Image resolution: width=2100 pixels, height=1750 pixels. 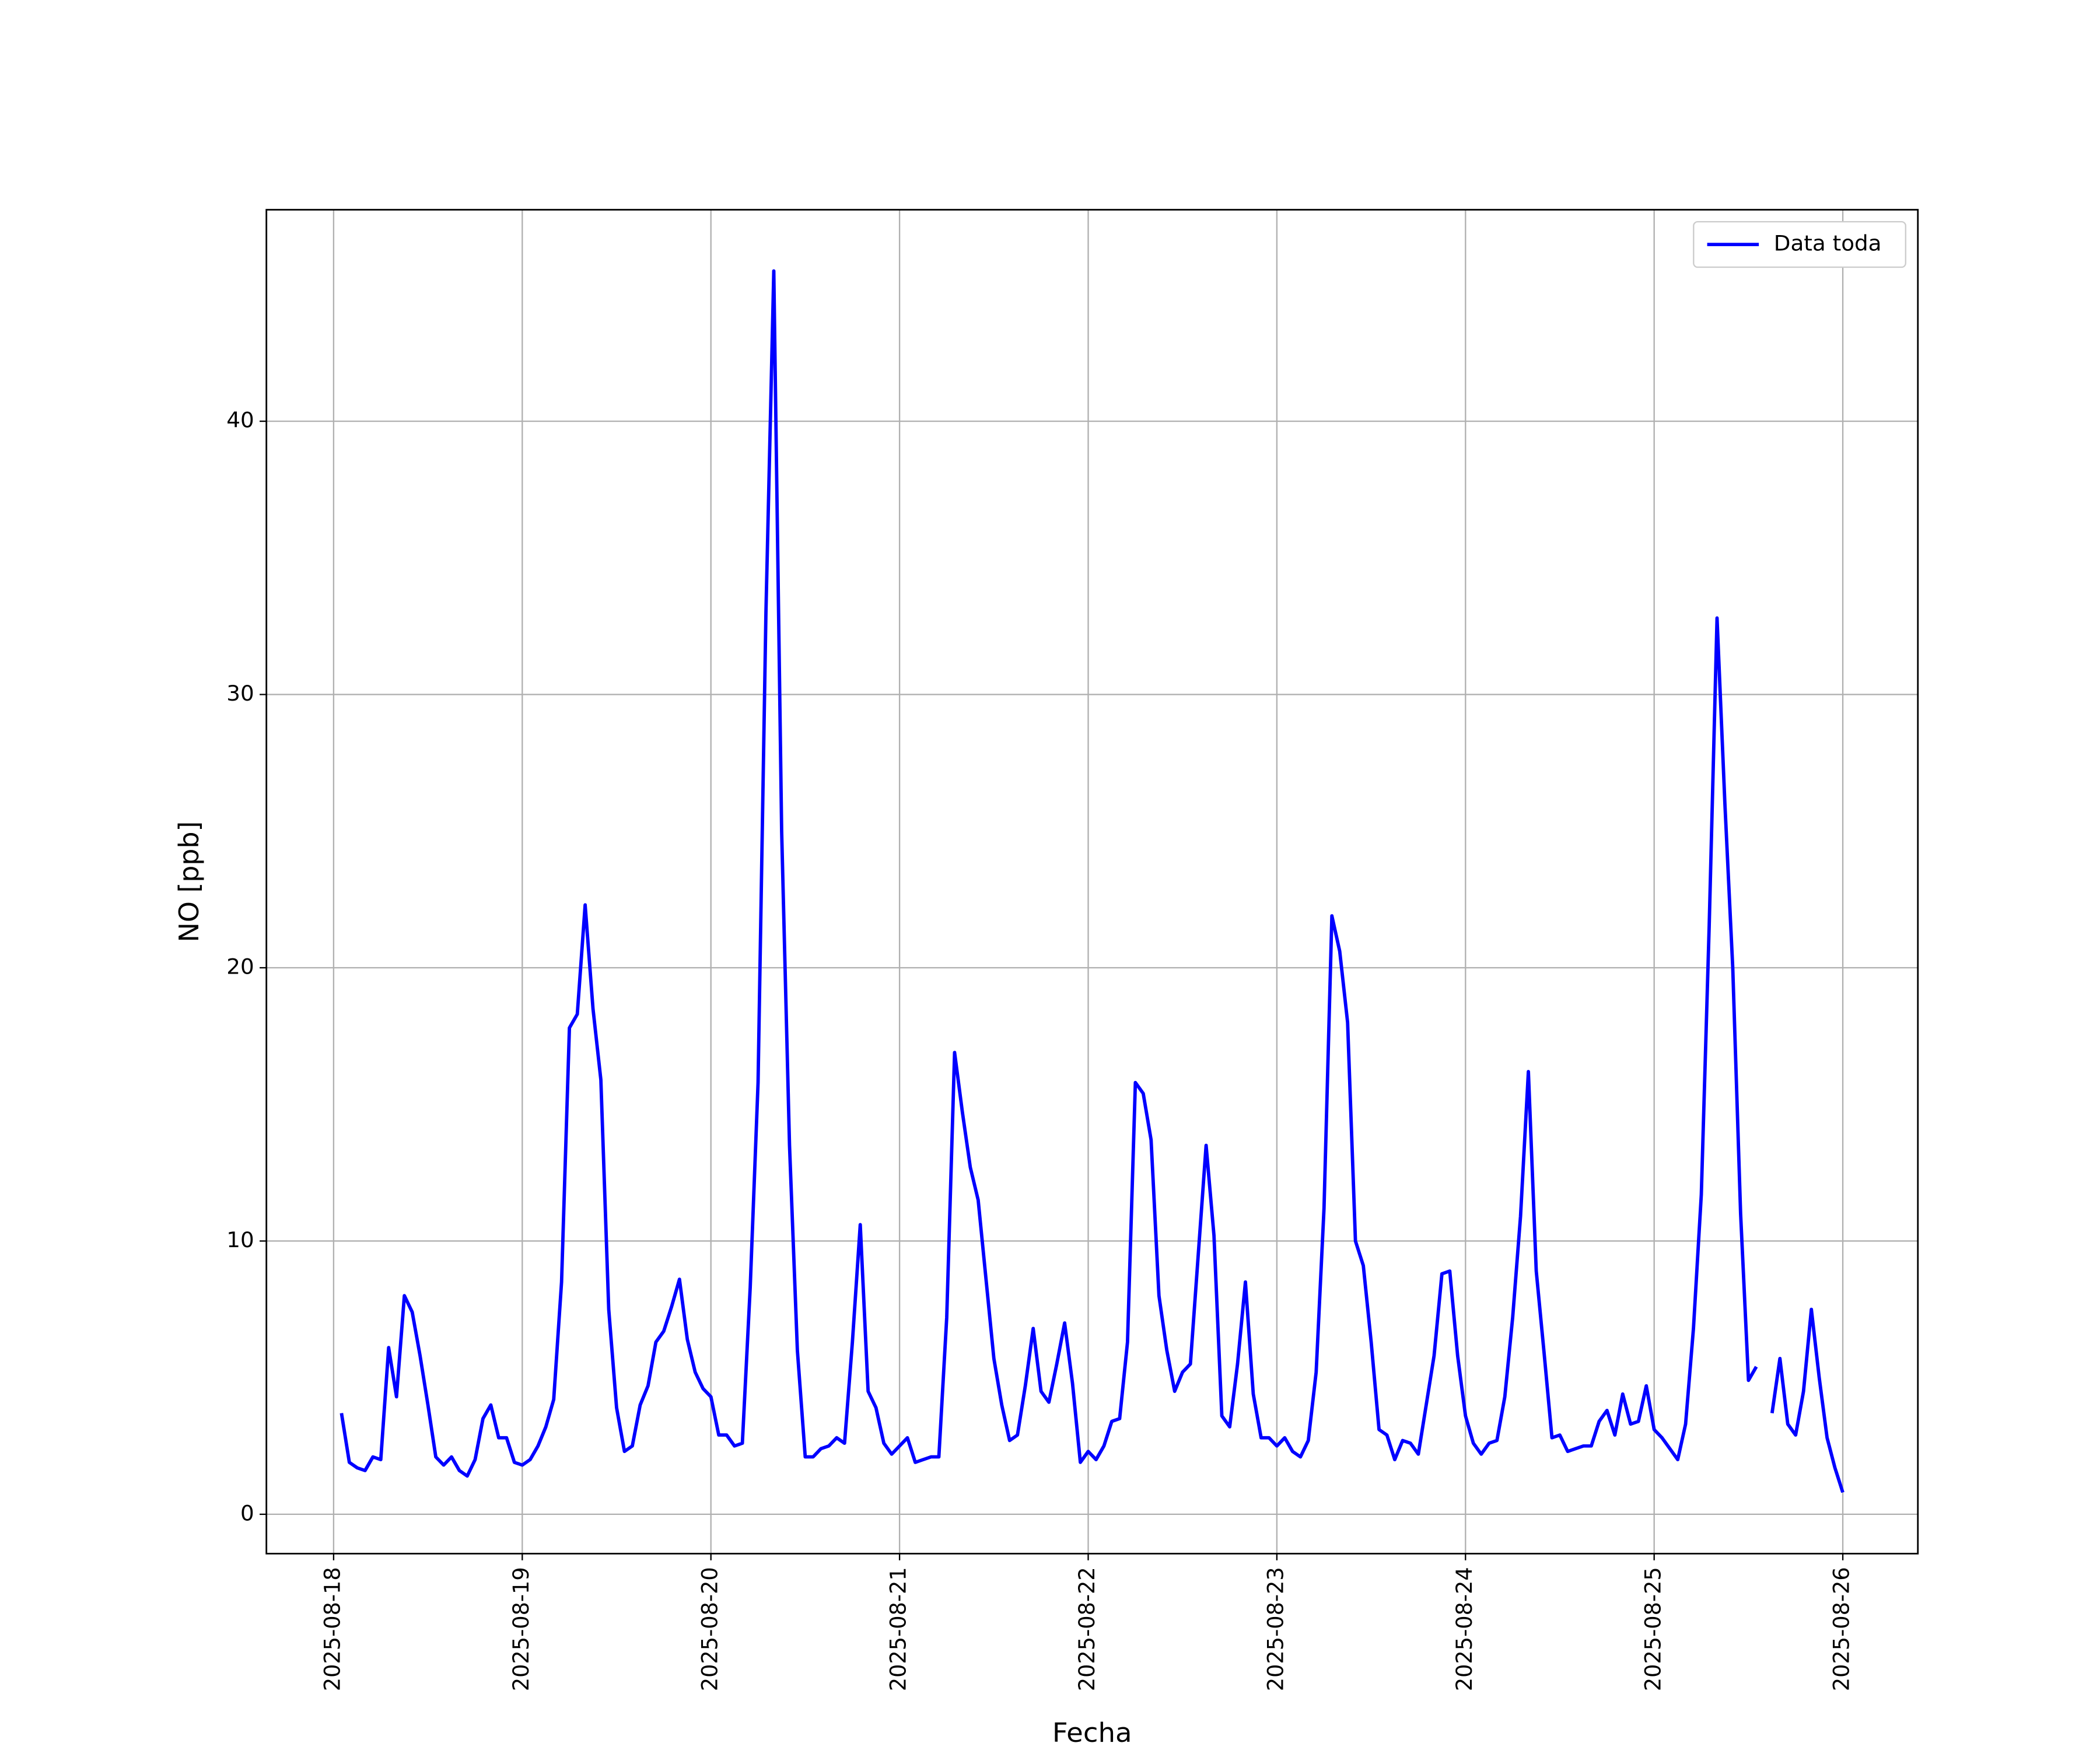 What do you see at coordinates (1841, 1629) in the screenshot?
I see `x-tick-label: 2025-08-26` at bounding box center [1841, 1629].